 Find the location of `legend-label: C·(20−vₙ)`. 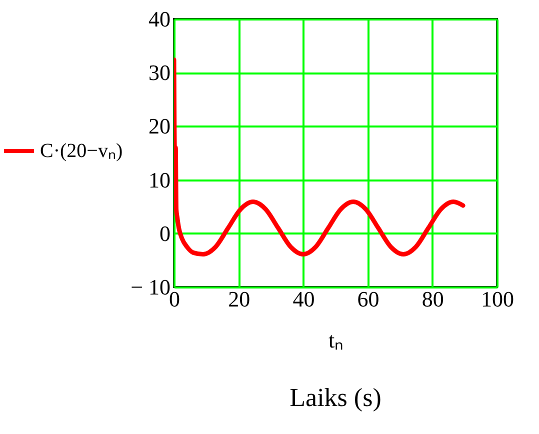

legend-label: C·(20−vₙ) is located at coordinates (81, 151).